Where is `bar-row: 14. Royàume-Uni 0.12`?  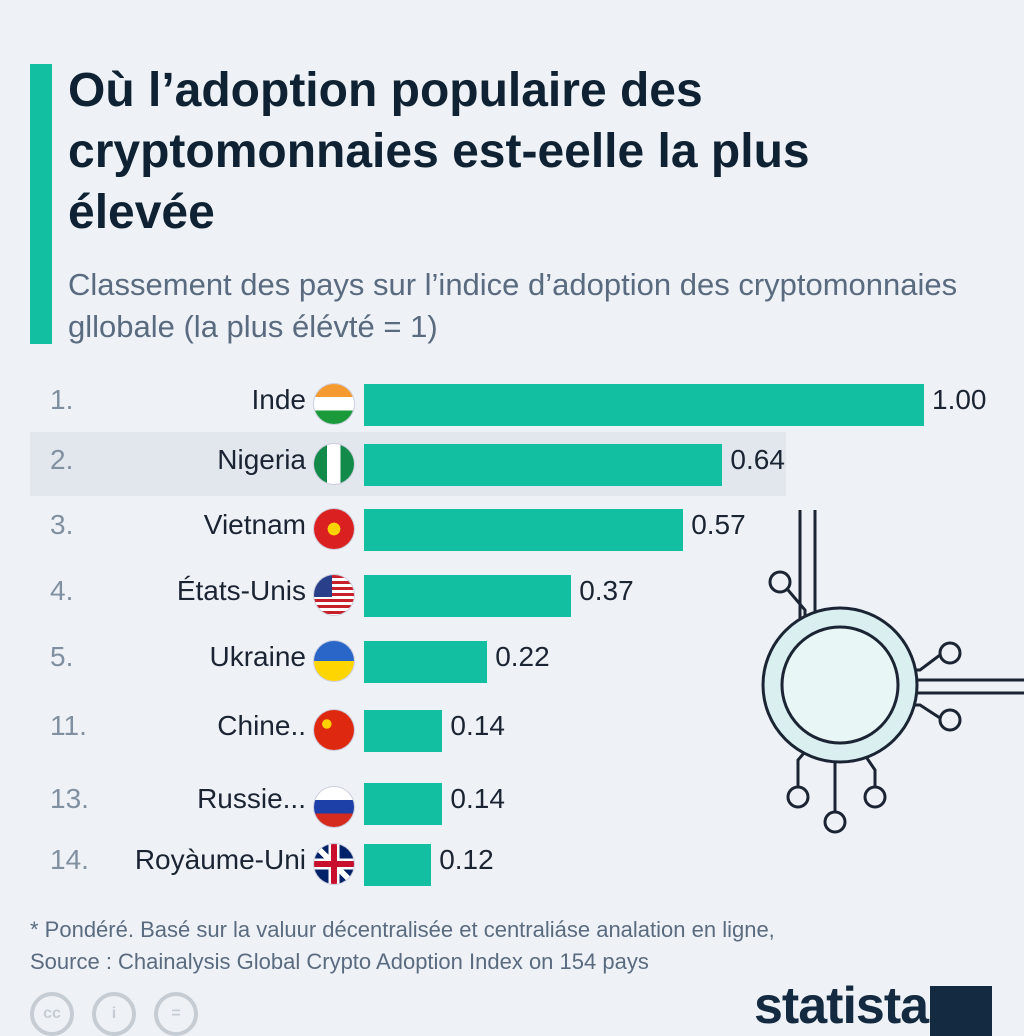 bar-row: 14. Royàume-Uni 0.12 is located at coordinates (512, 864).